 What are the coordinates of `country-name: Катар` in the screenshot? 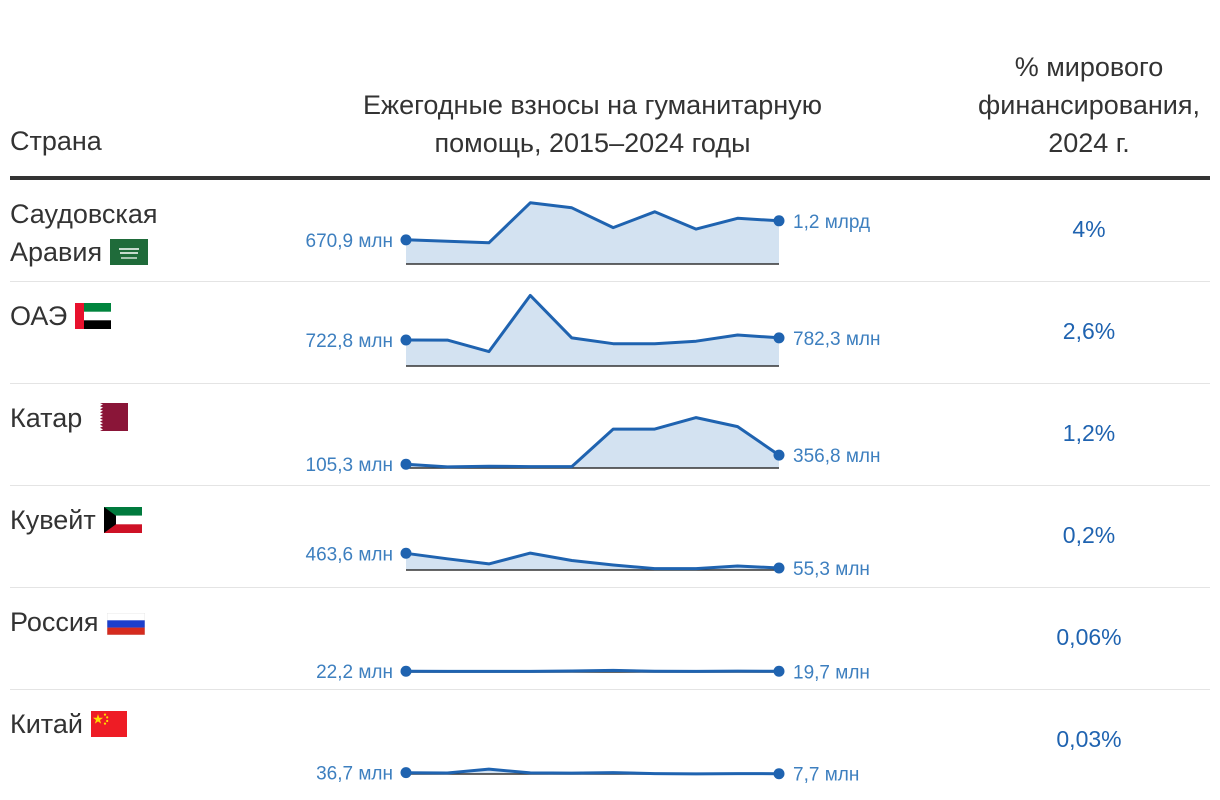 It's located at (110, 420).